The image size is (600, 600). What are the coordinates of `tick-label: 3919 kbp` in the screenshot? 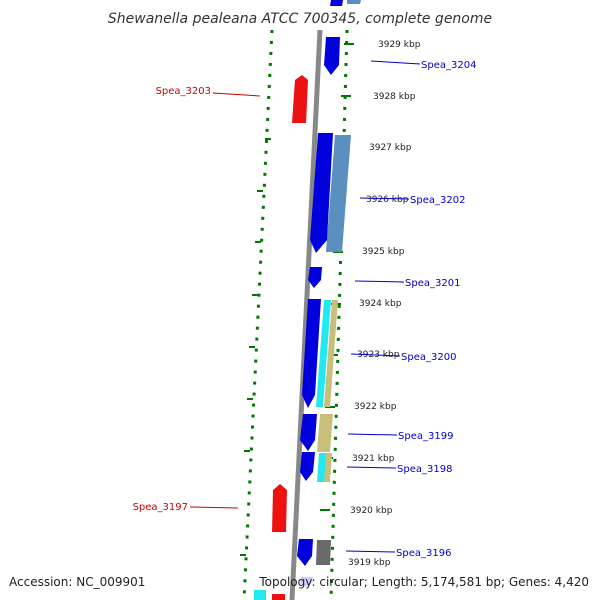 It's located at (369, 563).